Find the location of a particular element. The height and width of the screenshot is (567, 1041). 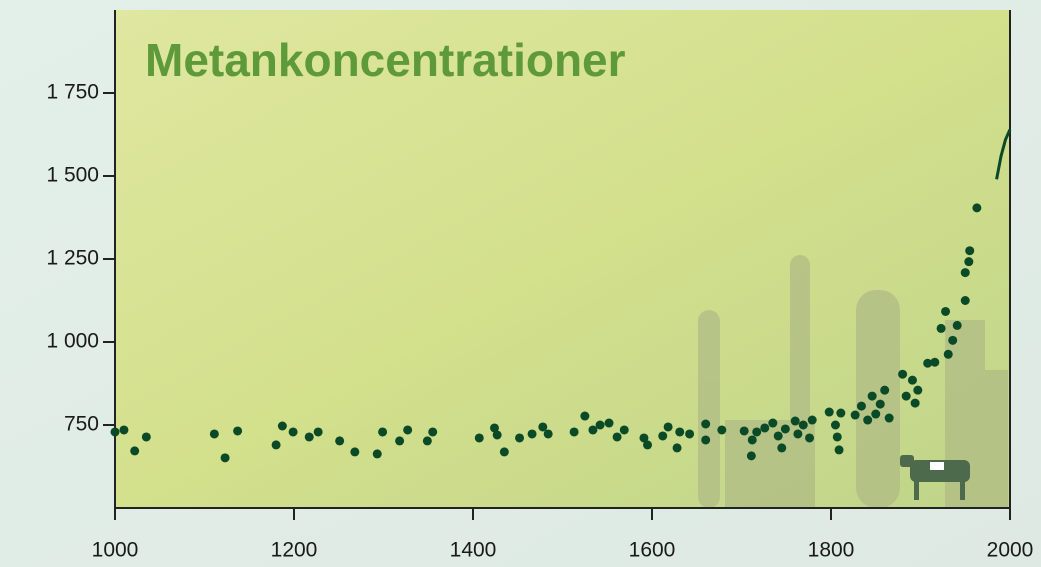

x-tick-label: 1200 is located at coordinates (294, 550).